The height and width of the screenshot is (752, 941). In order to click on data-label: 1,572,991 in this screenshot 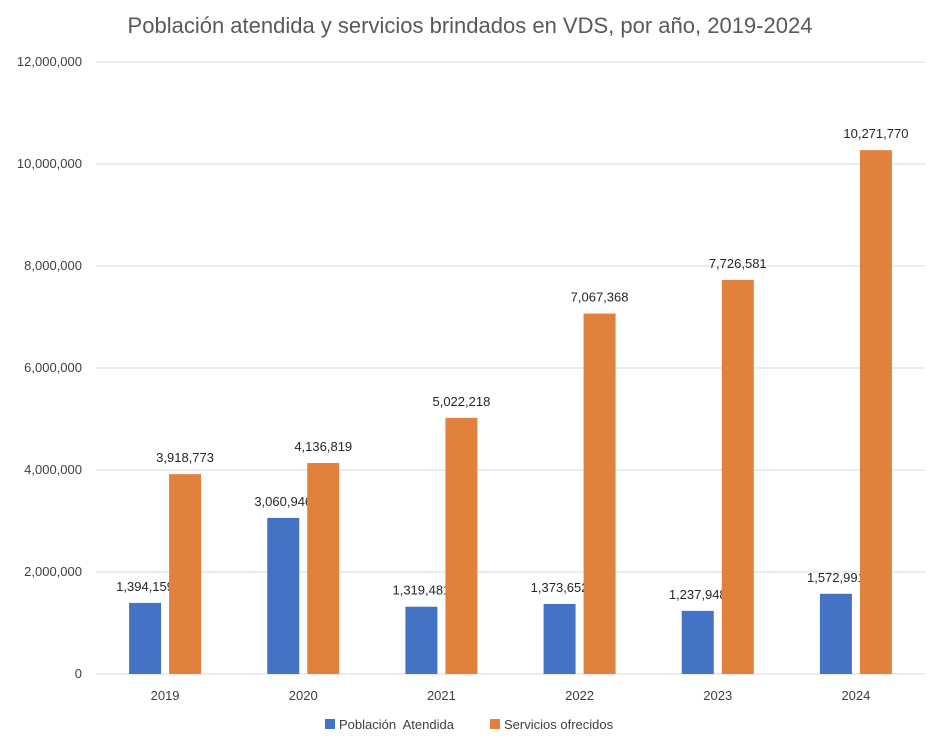, I will do `click(836, 577)`.